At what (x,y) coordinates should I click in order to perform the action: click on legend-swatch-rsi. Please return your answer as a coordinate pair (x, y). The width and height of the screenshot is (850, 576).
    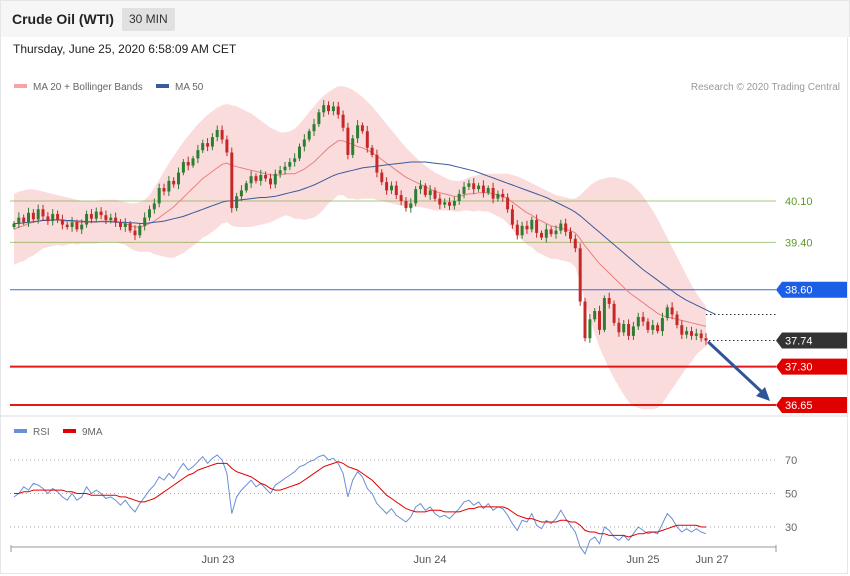
    Looking at the image, I should click on (20, 431).